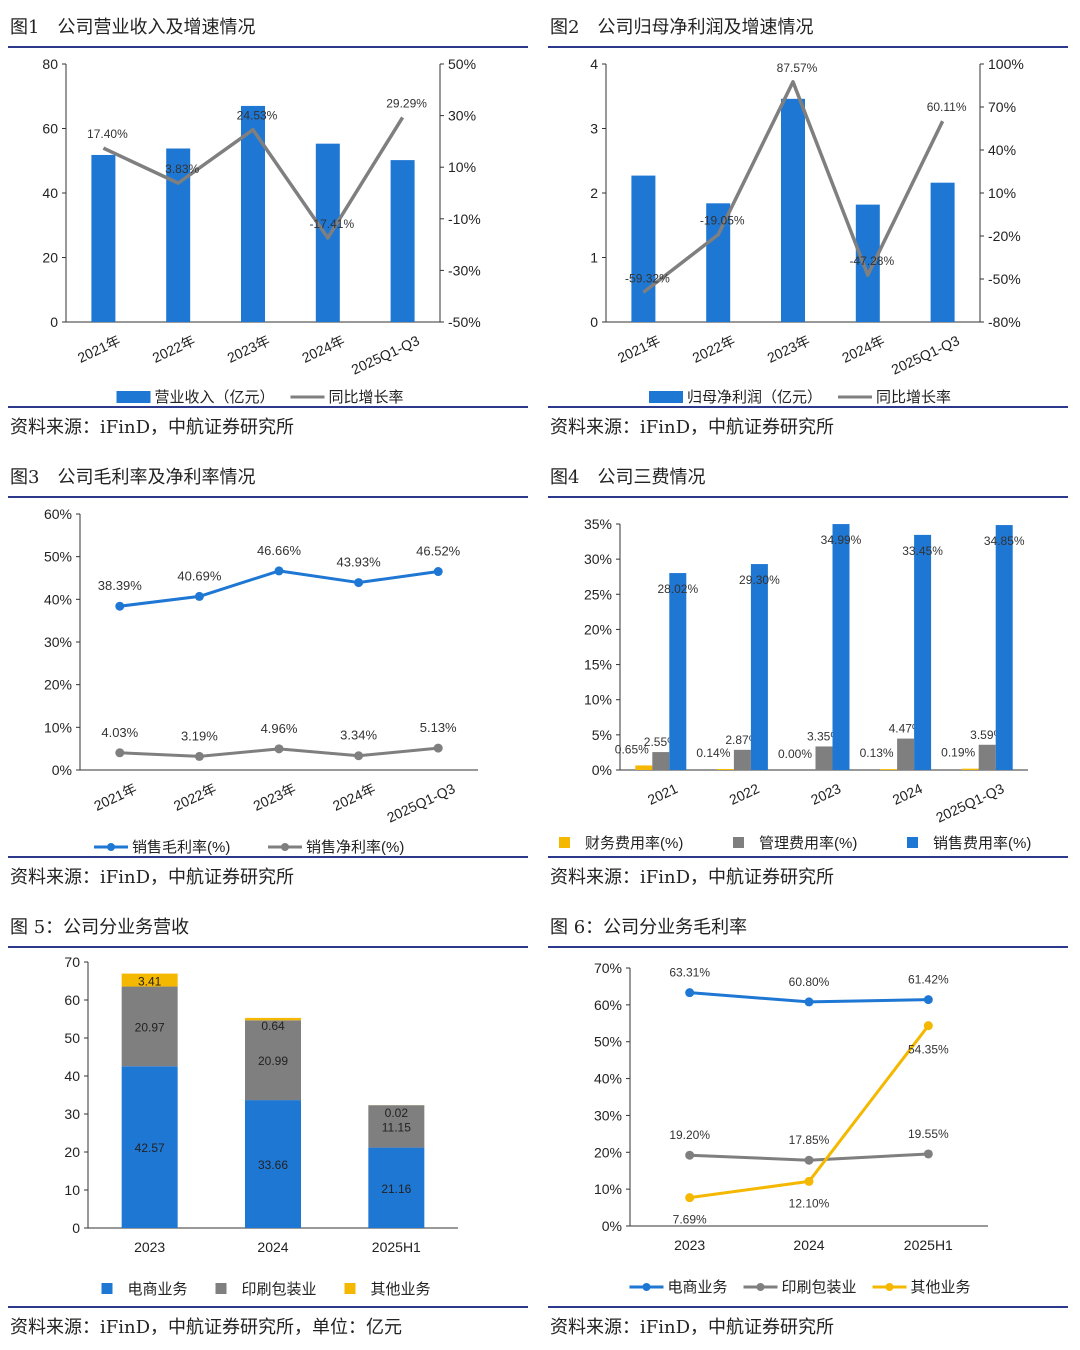 This screenshot has width=1080, height=1350. I want to click on data-label: 29.30%, so click(759, 580).